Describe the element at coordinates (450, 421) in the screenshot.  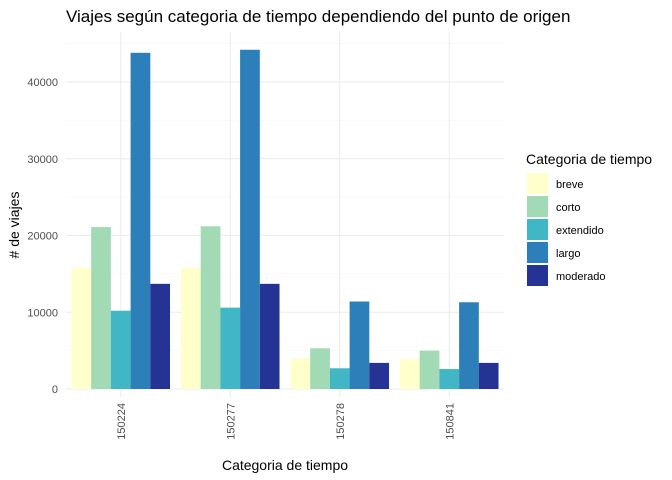
I see `x-tick-label: 150841` at that location.